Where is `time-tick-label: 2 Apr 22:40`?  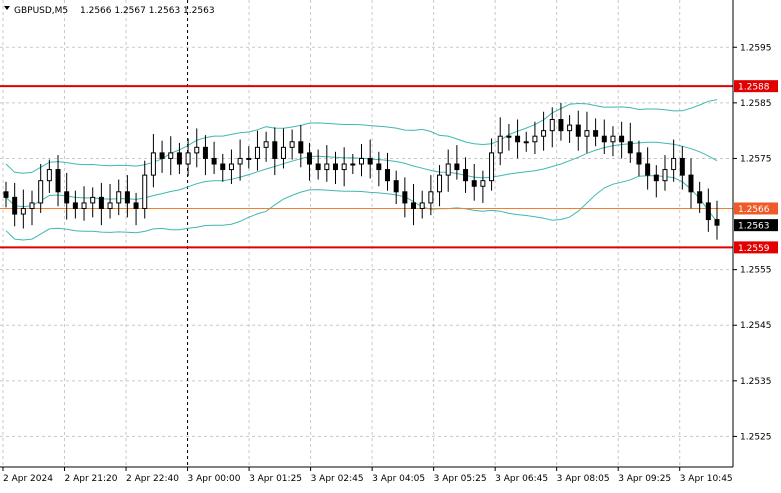 time-tick-label: 2 Apr 22:40 is located at coordinates (152, 479).